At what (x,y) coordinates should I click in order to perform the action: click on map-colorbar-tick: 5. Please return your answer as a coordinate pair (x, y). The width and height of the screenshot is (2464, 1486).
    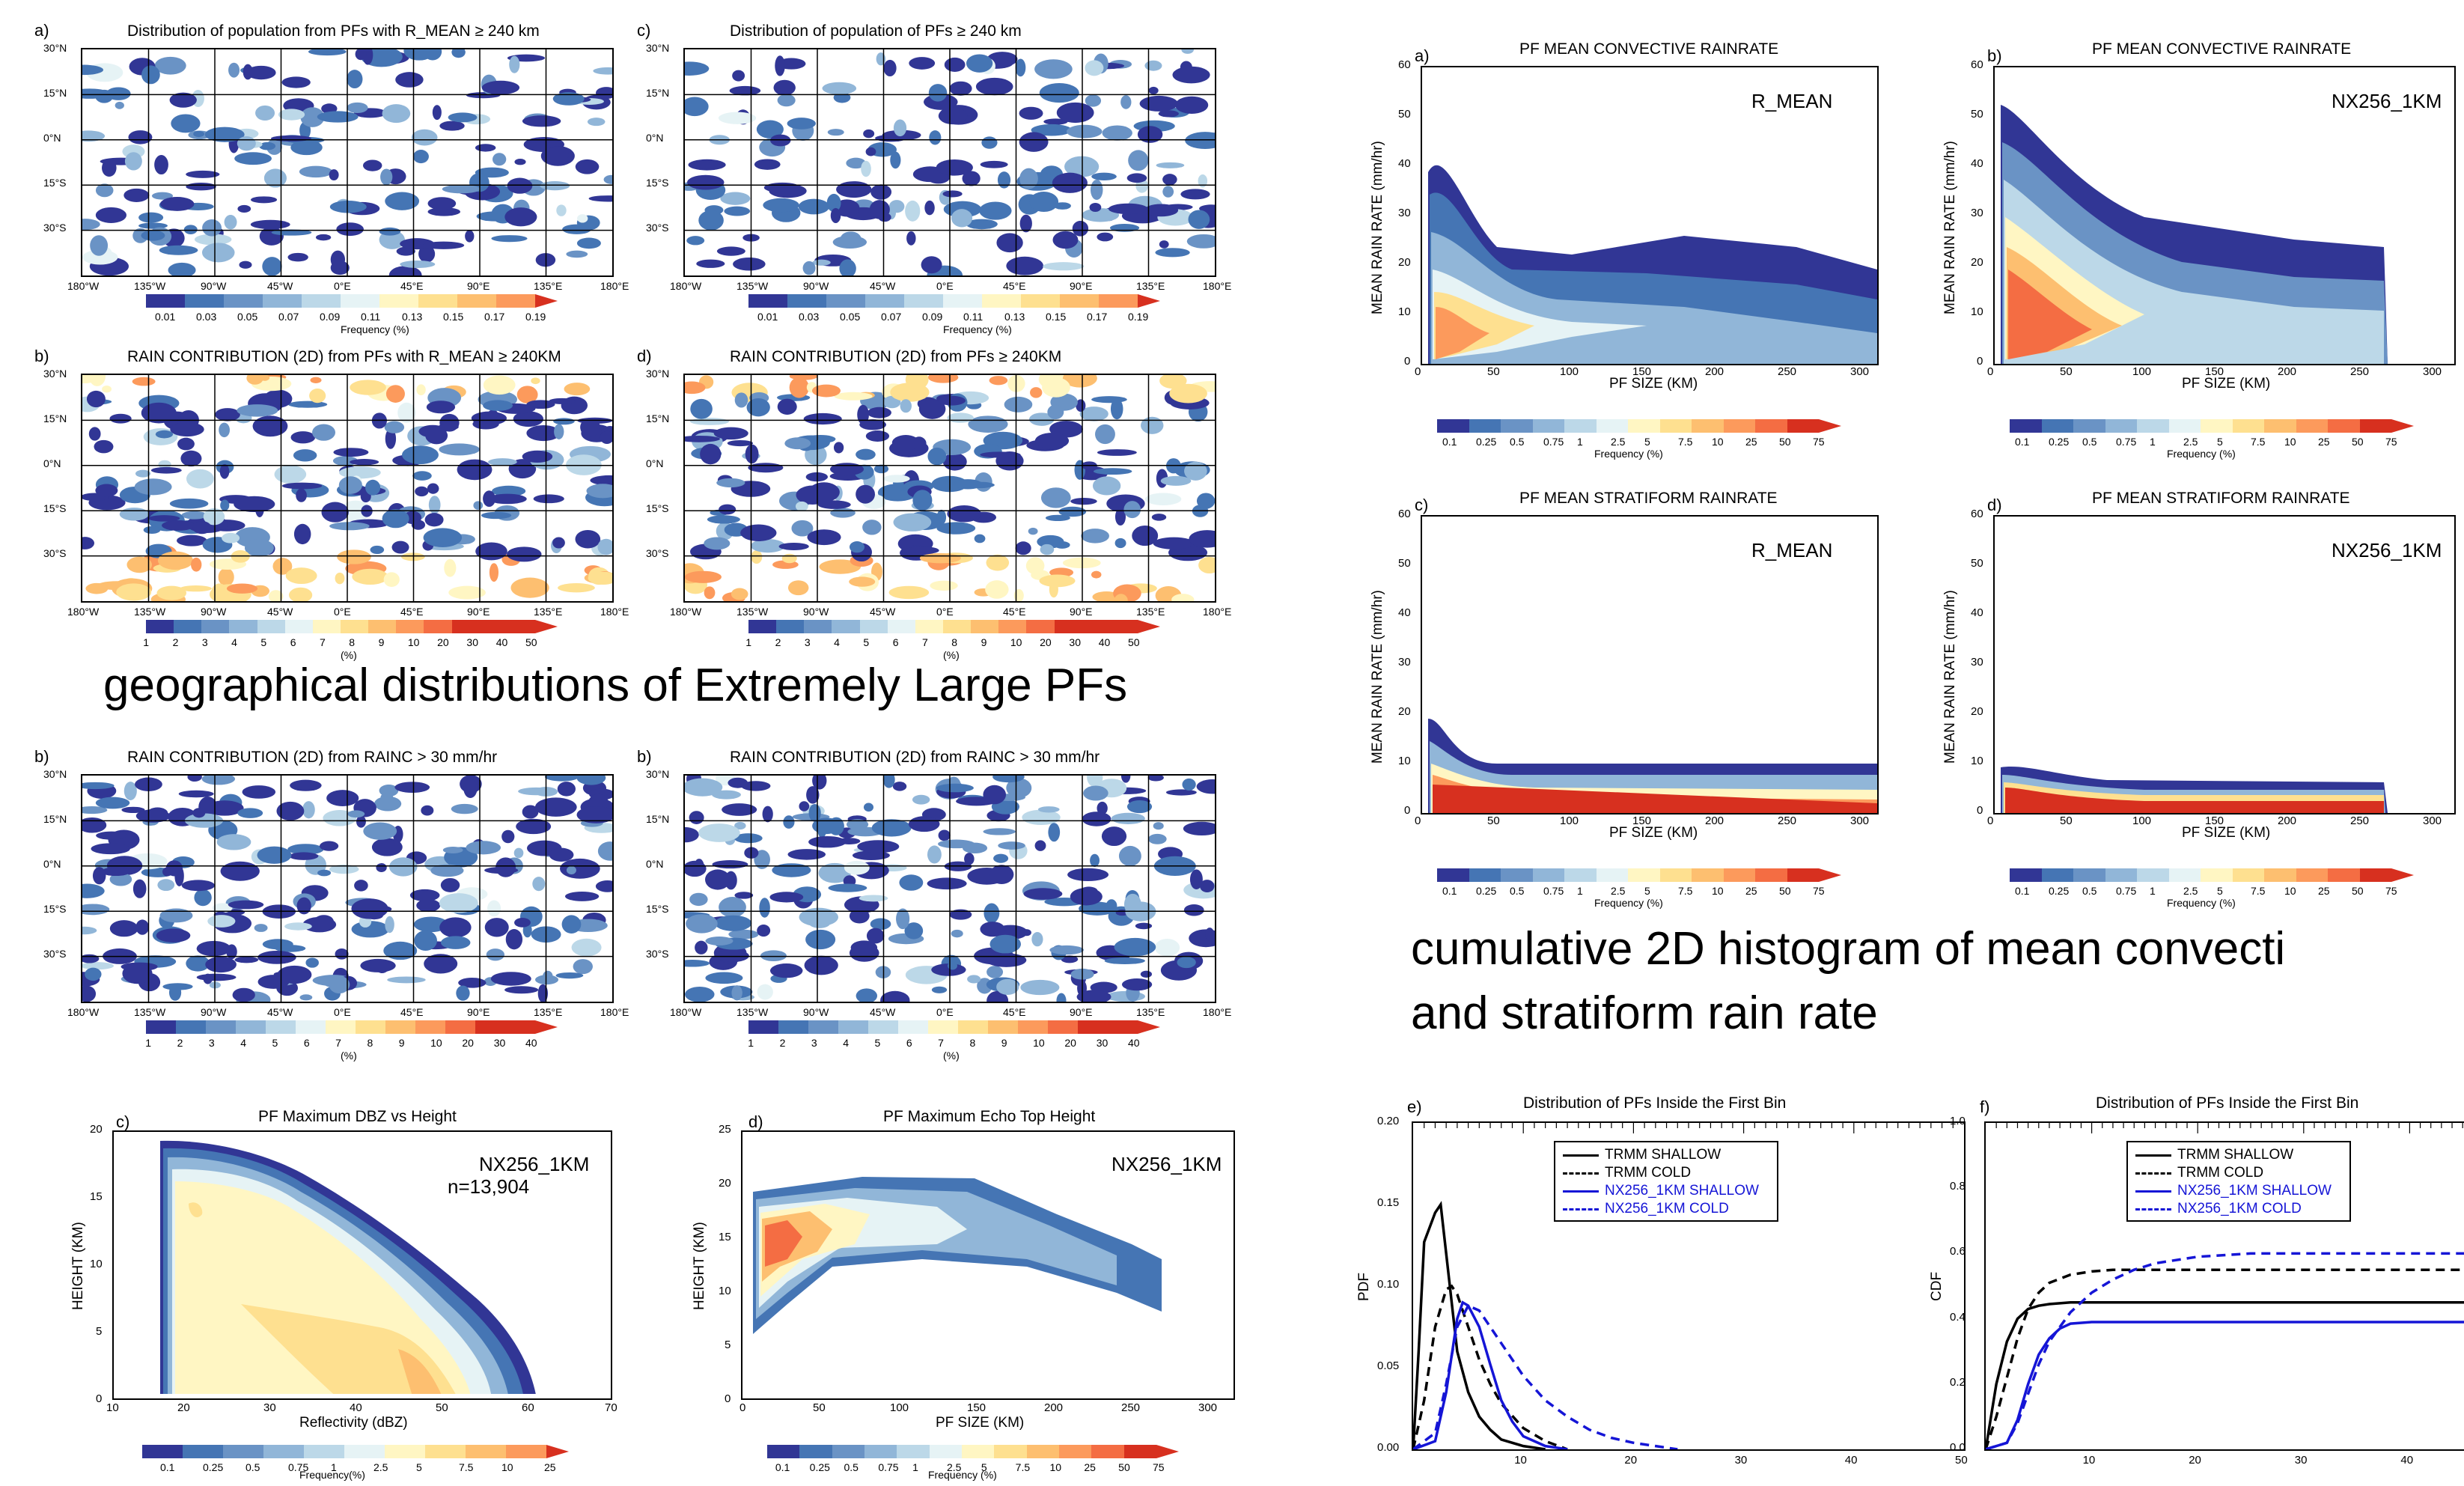
    Looking at the image, I should click on (877, 1043).